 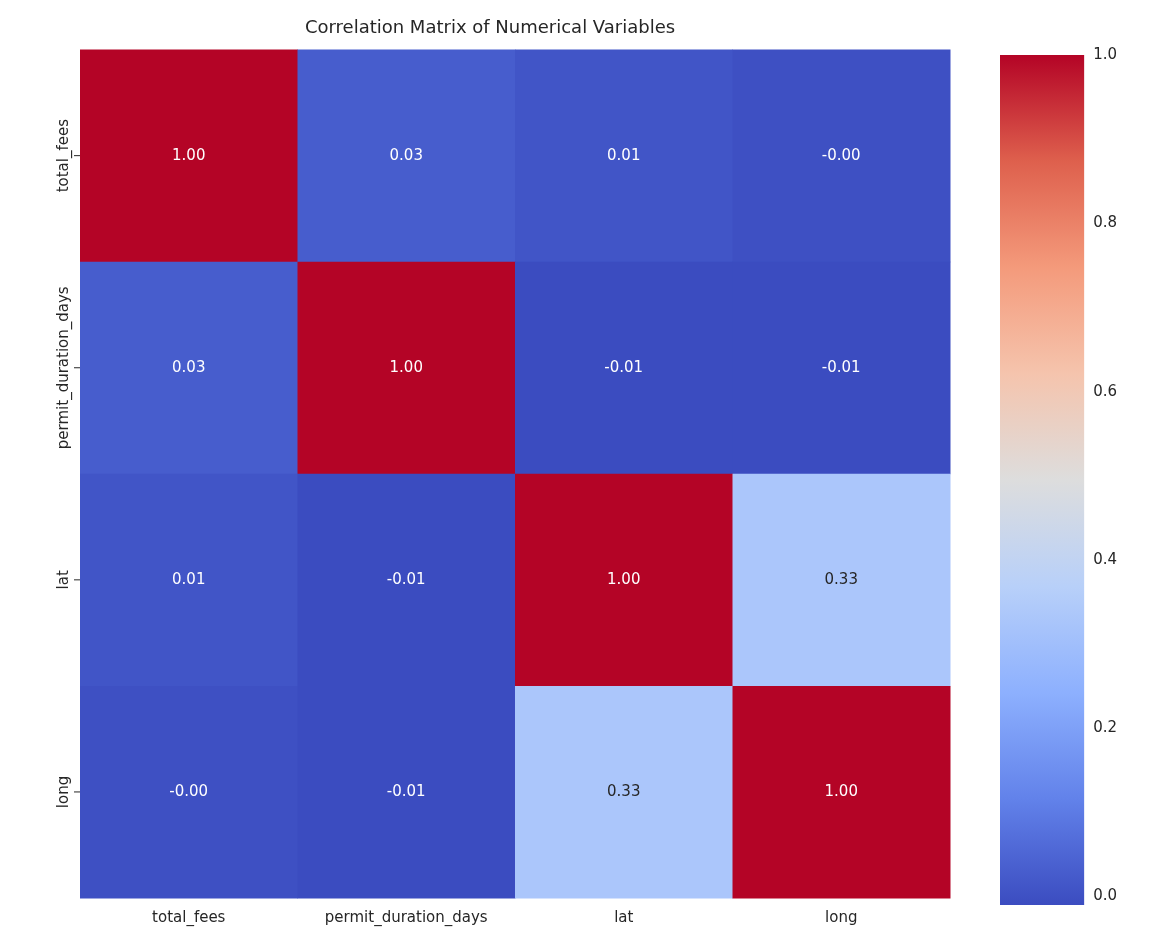 I want to click on color-bar-label: 0.0, so click(x=1105, y=895).